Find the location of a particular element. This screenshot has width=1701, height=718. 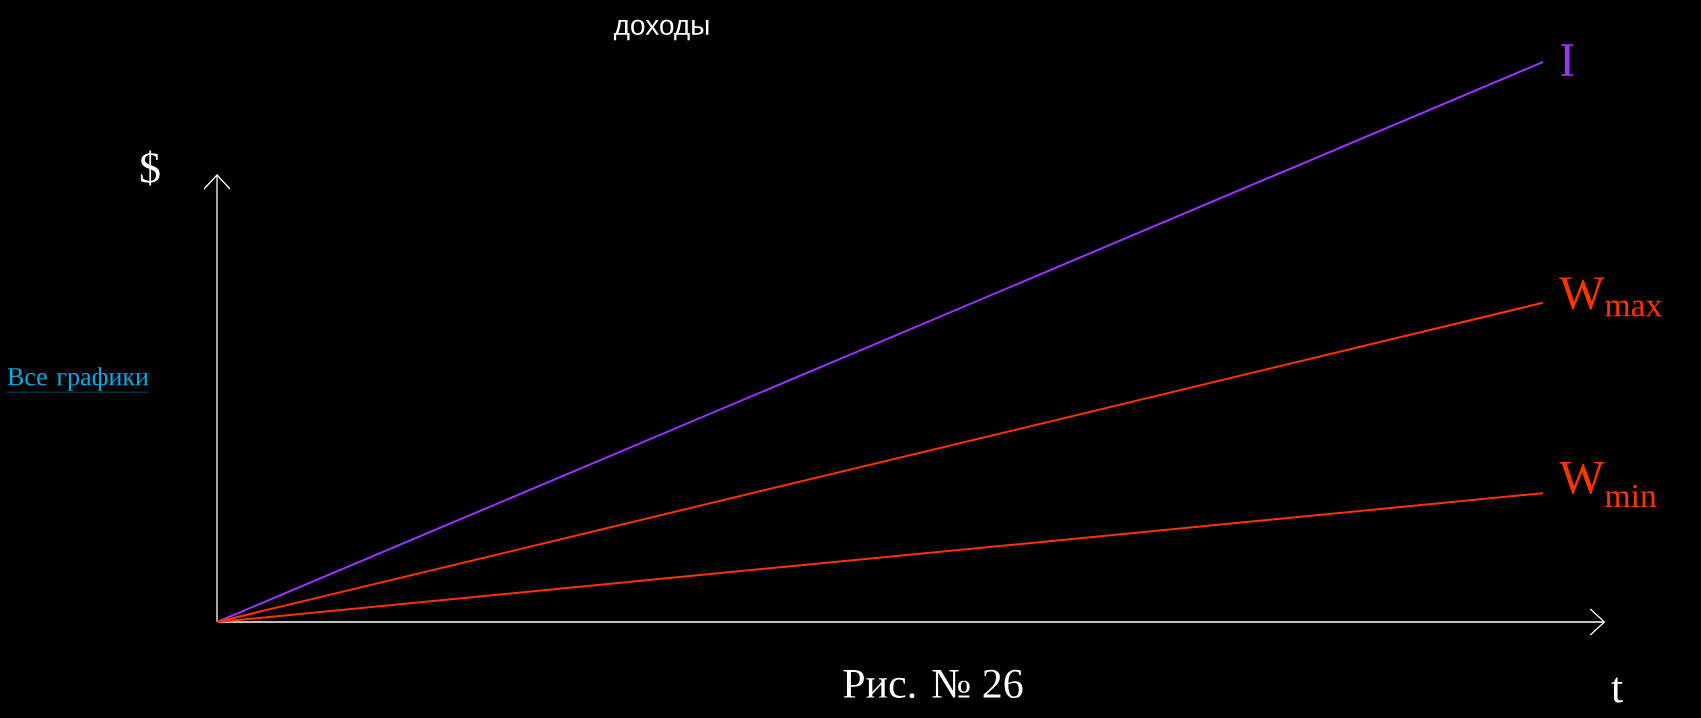

text: Рис. № 26 is located at coordinates (933, 684).